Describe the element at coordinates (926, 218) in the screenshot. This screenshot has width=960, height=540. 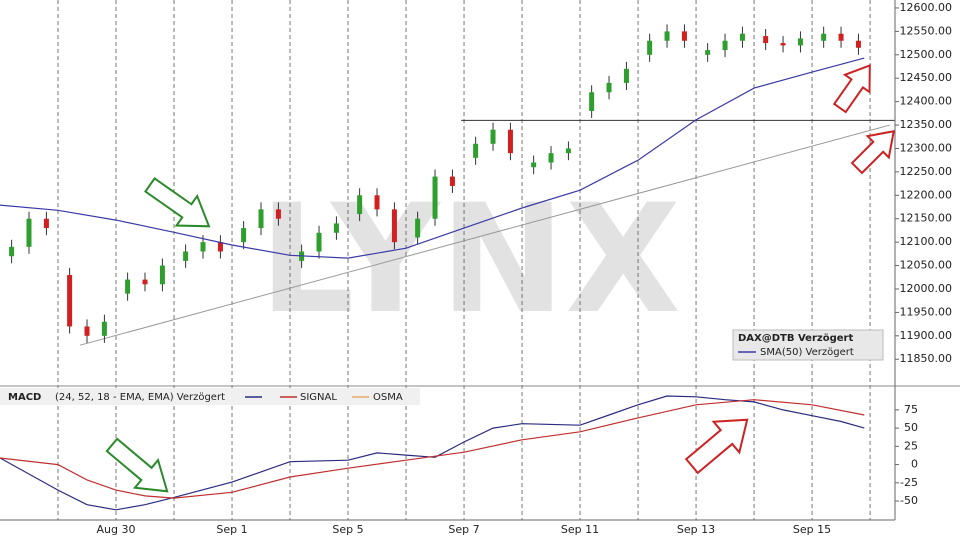
I see `y-tick-label: 12150.00` at that location.